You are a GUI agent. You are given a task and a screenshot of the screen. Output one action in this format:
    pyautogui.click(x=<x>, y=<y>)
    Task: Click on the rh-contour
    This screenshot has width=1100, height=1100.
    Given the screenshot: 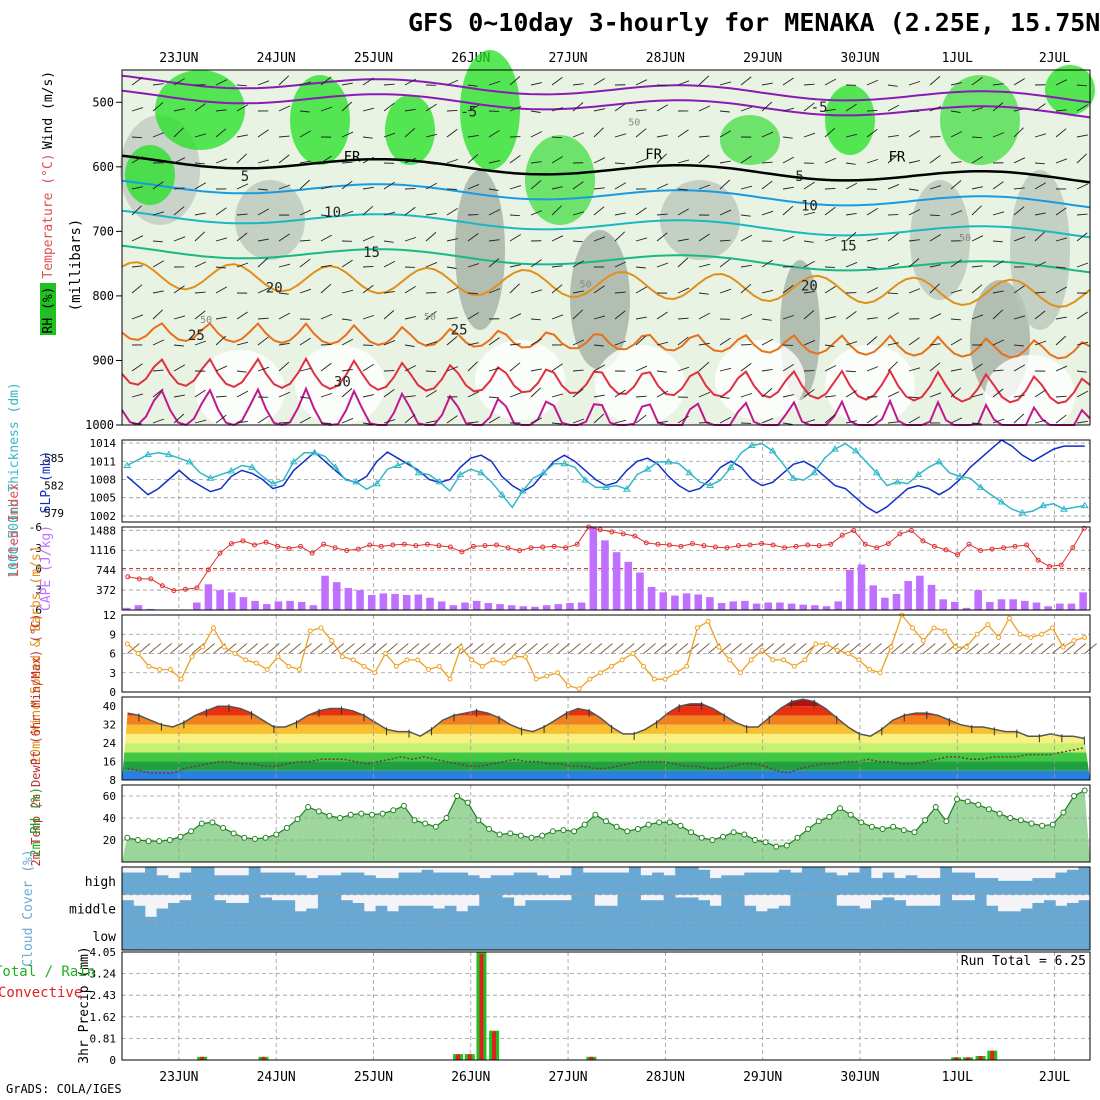 What is the action you would take?
    pyautogui.click(x=200, y=110)
    